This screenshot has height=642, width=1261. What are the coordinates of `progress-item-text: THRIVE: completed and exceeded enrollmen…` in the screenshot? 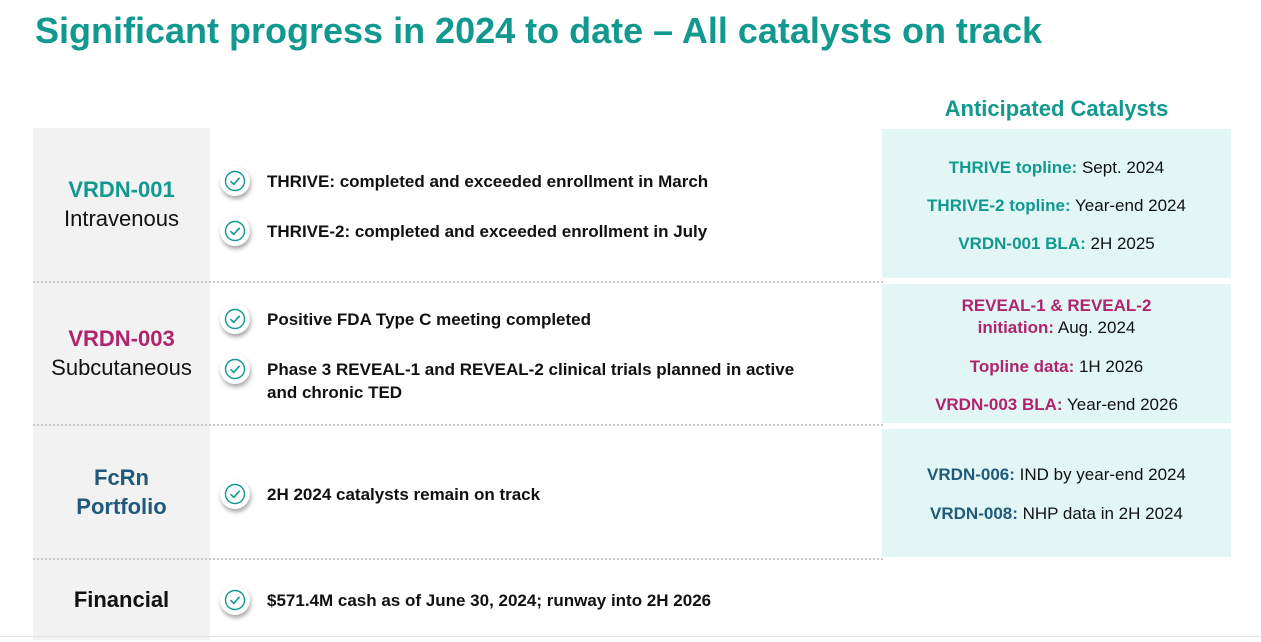 It's located at (488, 181).